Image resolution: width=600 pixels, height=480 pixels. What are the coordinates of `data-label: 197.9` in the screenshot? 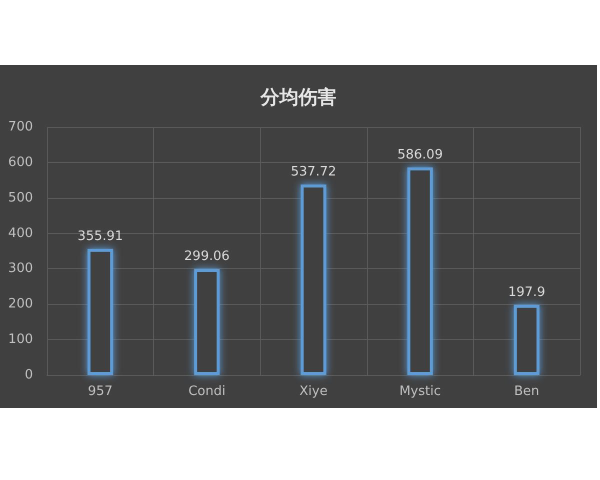 It's located at (527, 292).